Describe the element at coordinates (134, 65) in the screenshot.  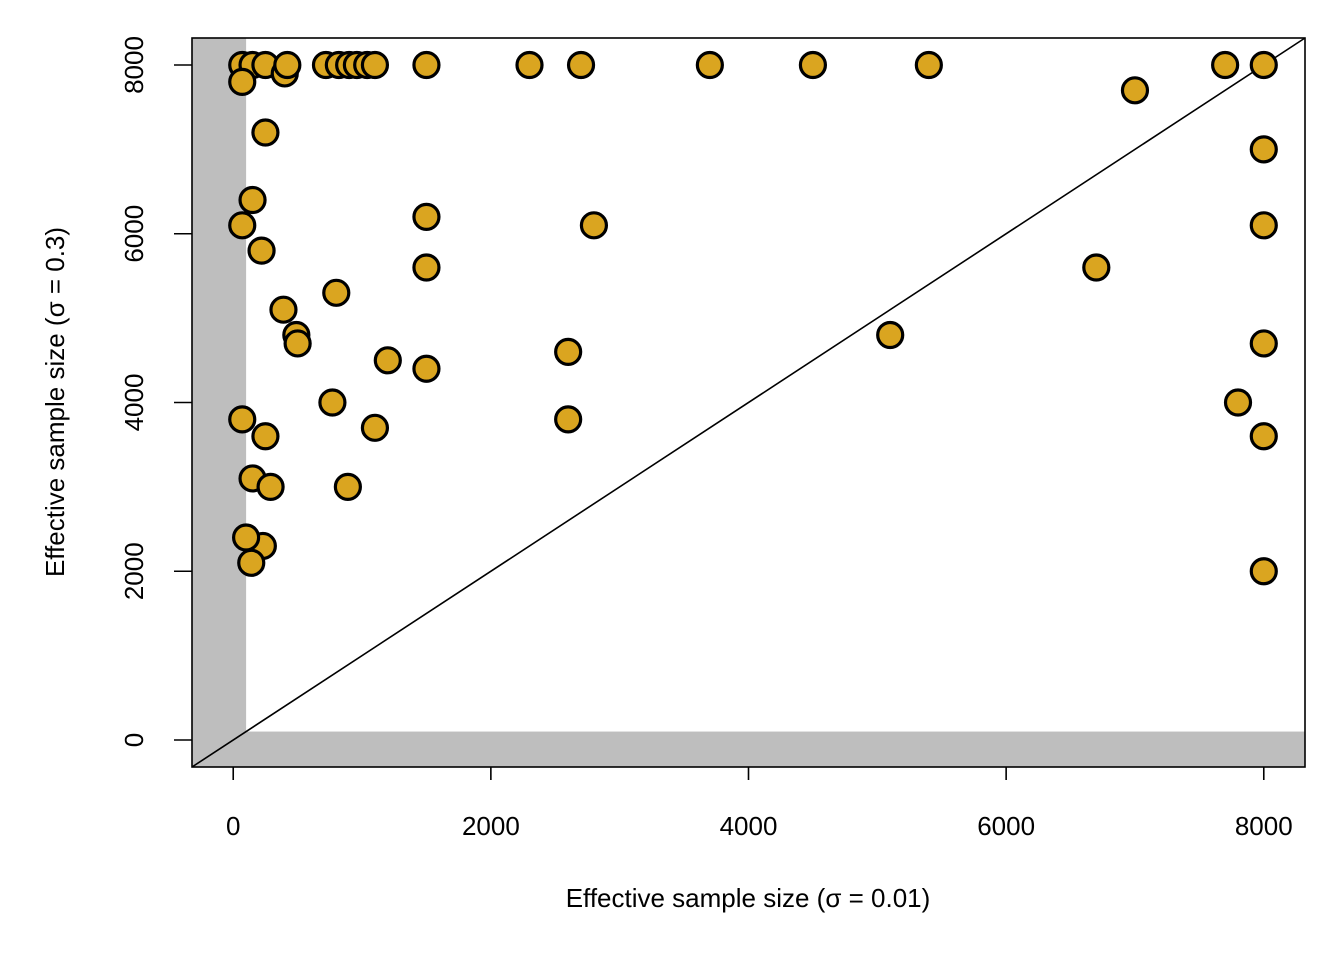
I see `y-tick-label-4: 8000` at that location.